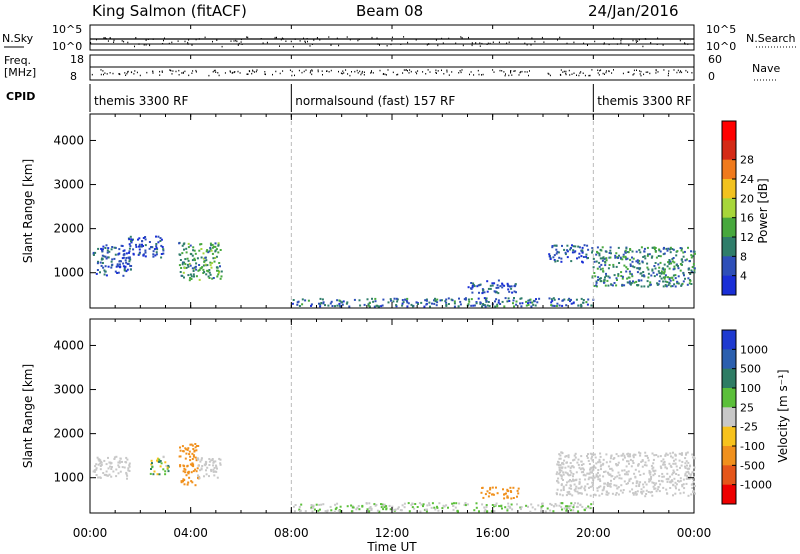  Describe the element at coordinates (73, 76) in the screenshot. I see `freq-tick-bottom: 8` at that location.